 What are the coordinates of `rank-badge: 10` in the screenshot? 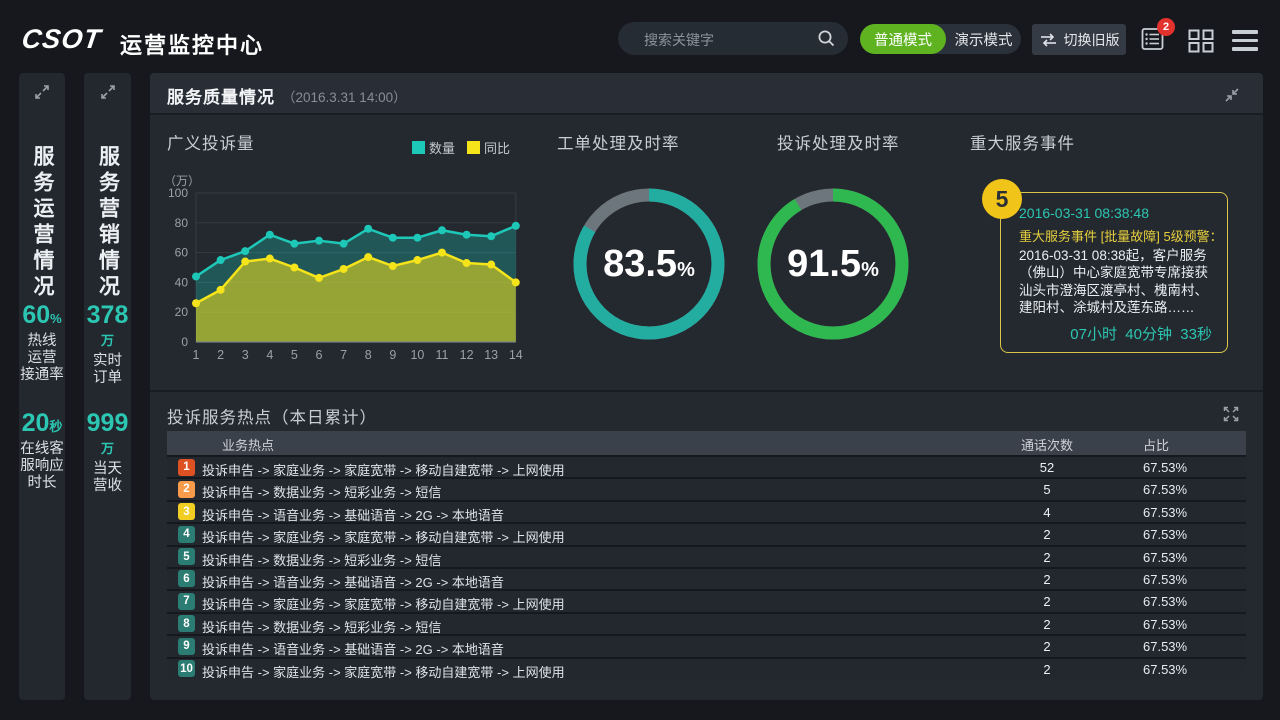 It's located at (186, 669).